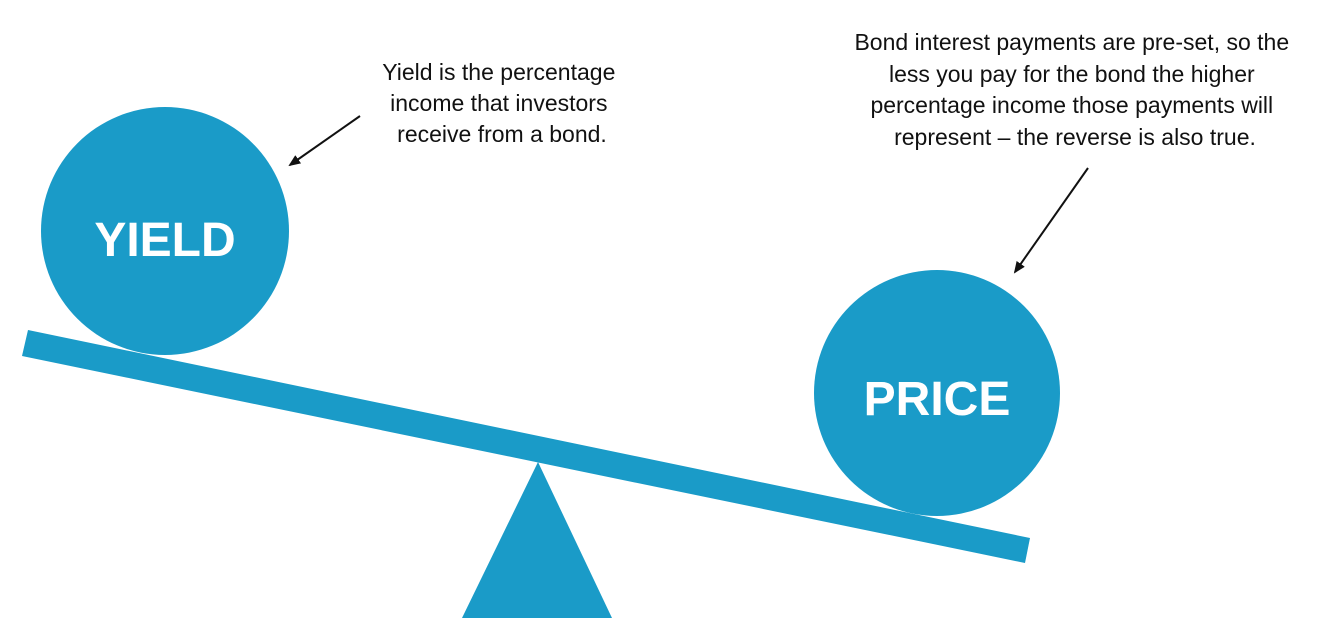 The height and width of the screenshot is (618, 1340). Describe the element at coordinates (498, 72) in the screenshot. I see `note-line: Yield is the percentage` at that location.